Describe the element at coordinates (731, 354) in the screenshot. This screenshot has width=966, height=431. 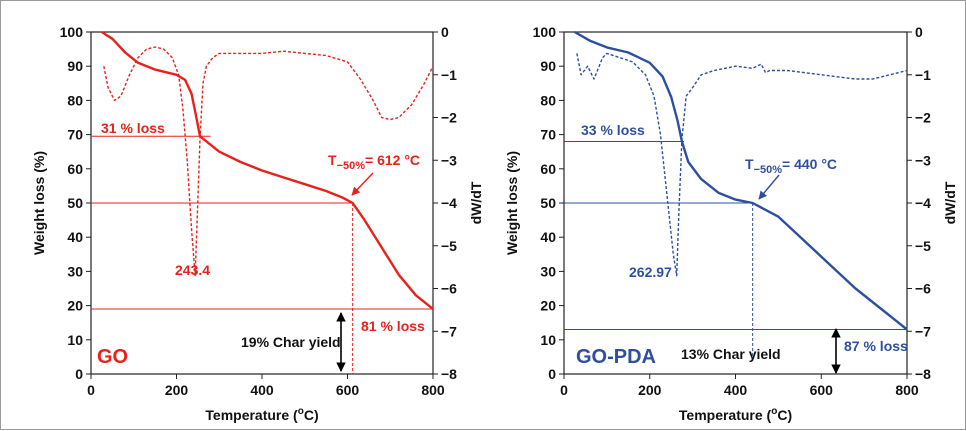
I see `char-yield-label: 13% Char yield` at that location.